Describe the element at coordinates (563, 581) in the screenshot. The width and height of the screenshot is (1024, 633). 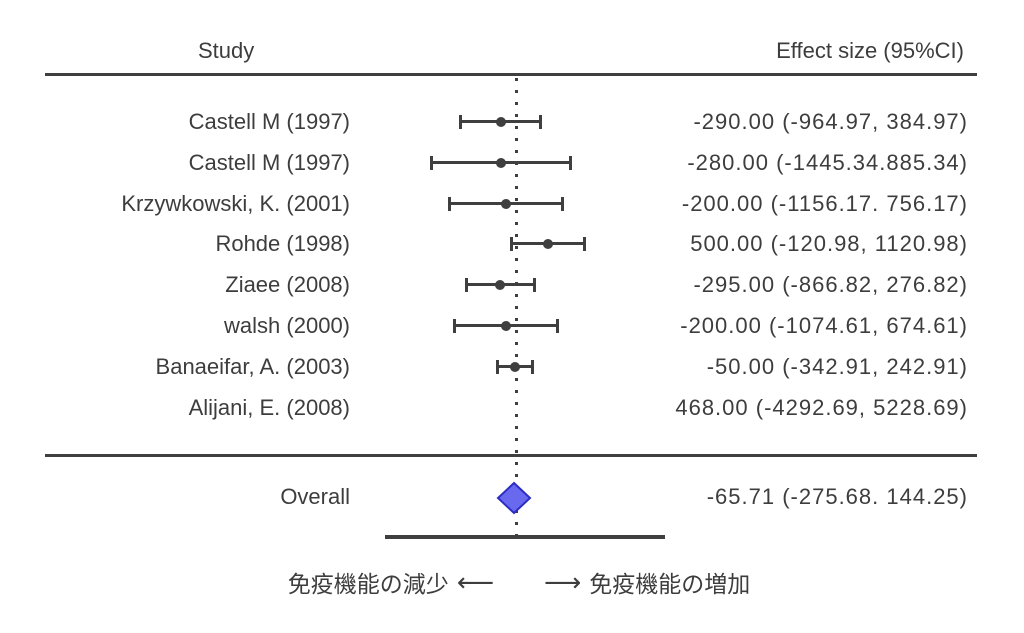
I see `right-arrow-icon: ⟶` at that location.